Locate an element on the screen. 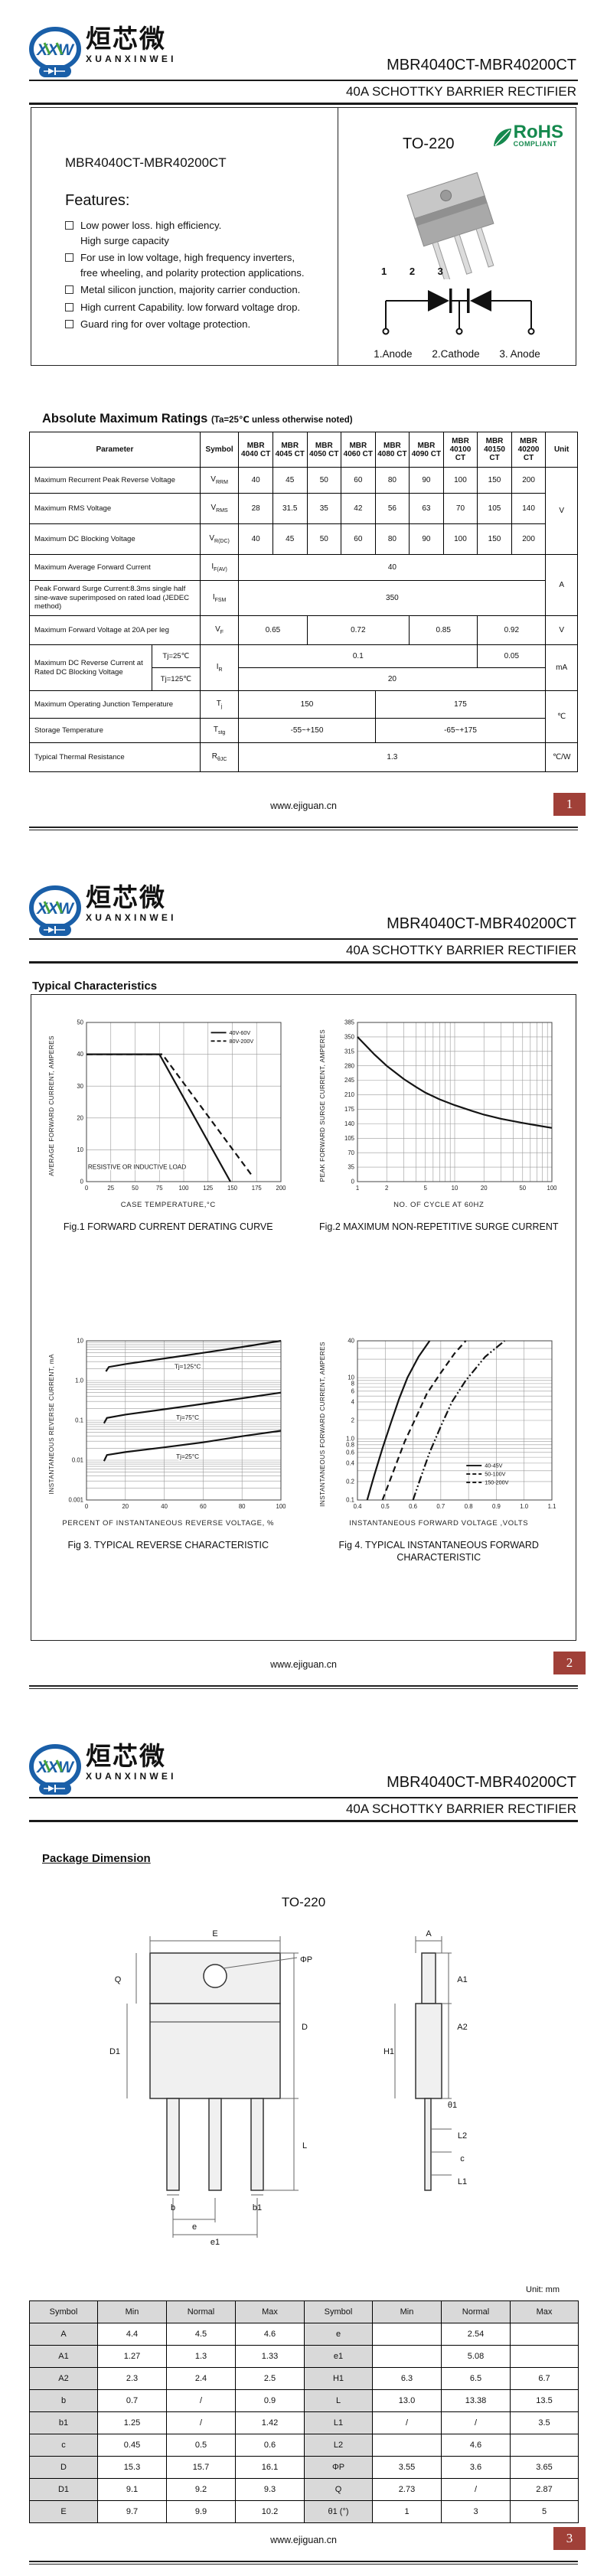 Image resolution: width=607 pixels, height=2576 pixels. dim-symbol-cell: A1 is located at coordinates (64, 2356).